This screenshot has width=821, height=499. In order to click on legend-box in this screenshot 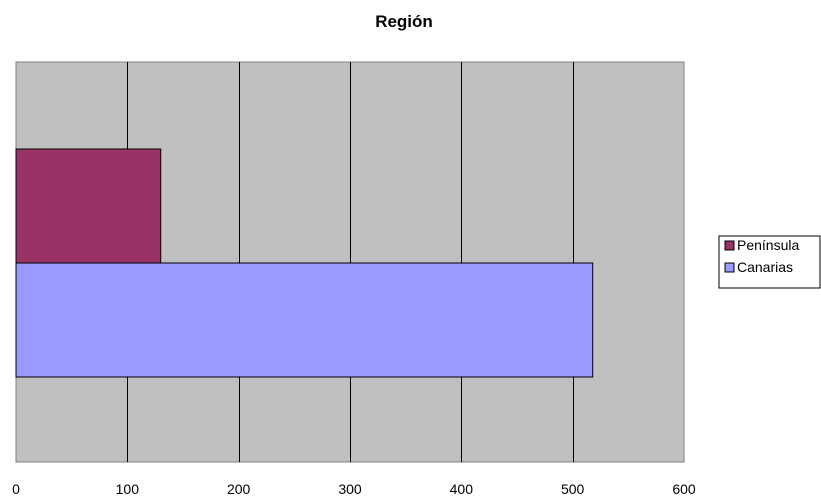, I will do `click(769, 262)`.